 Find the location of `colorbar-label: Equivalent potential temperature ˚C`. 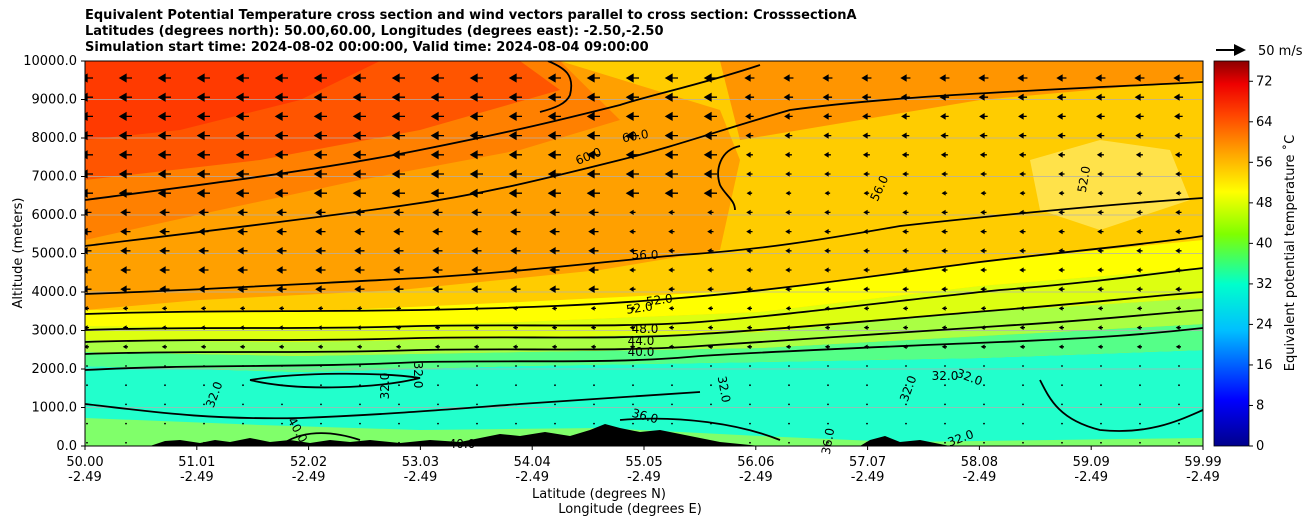

colorbar-label: Equivalent potential temperature ˚C is located at coordinates (1290, 253).